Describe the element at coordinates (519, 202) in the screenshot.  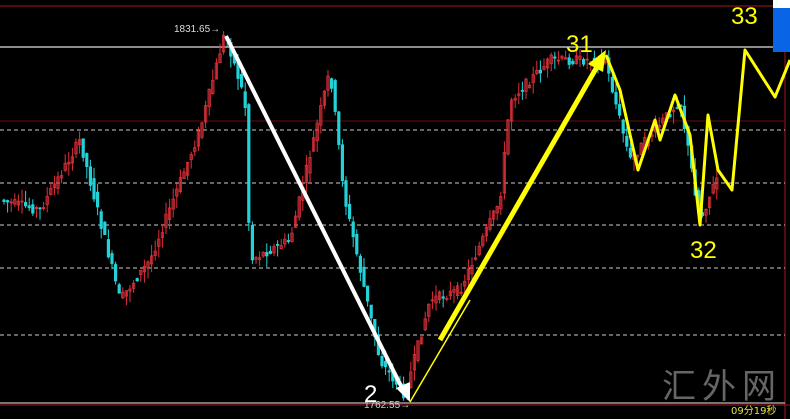
I see `up-arrow-line` at that location.